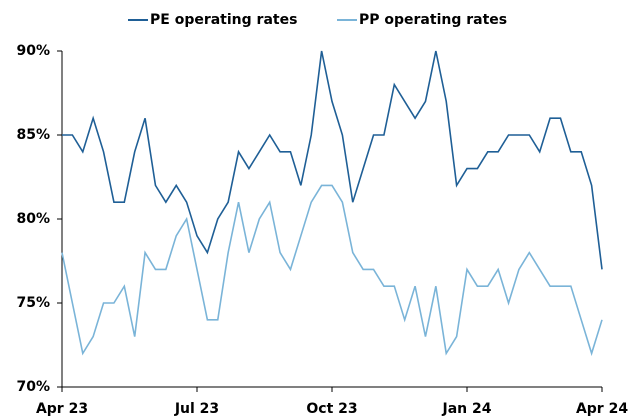  I want to click on y-tick-label: 75%, so click(33, 303).